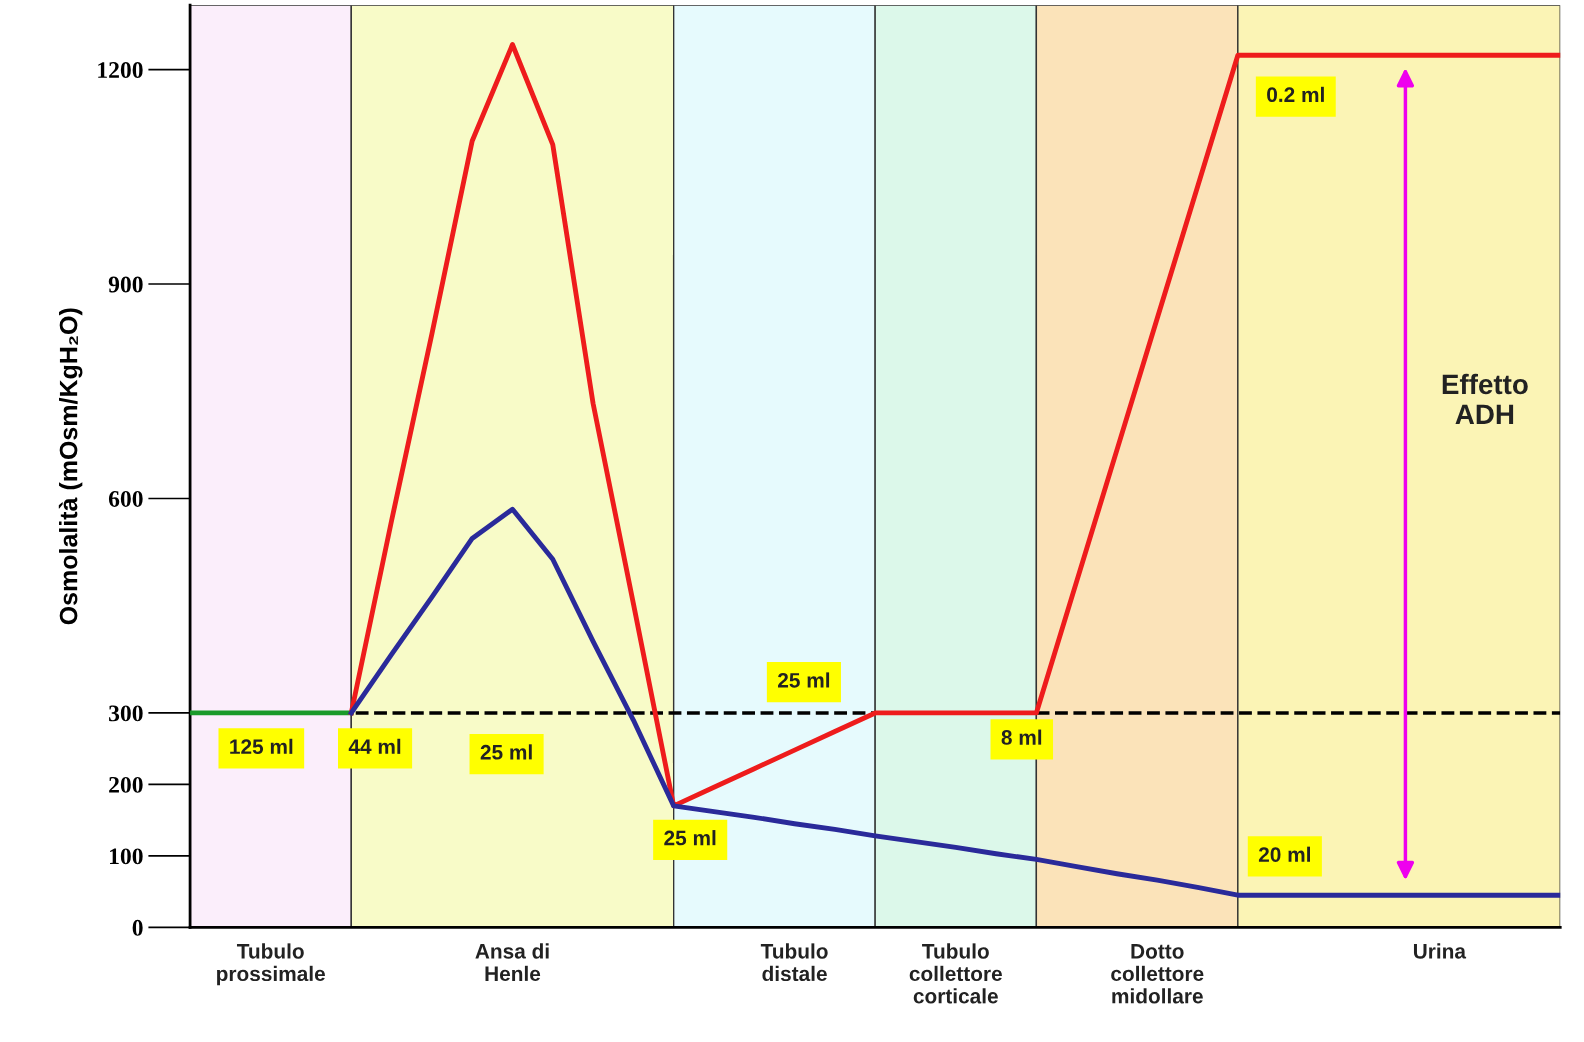 The width and height of the screenshot is (1584, 1042). What do you see at coordinates (1485, 398) in the screenshot?
I see `annotation: Effetto ADH` at bounding box center [1485, 398].